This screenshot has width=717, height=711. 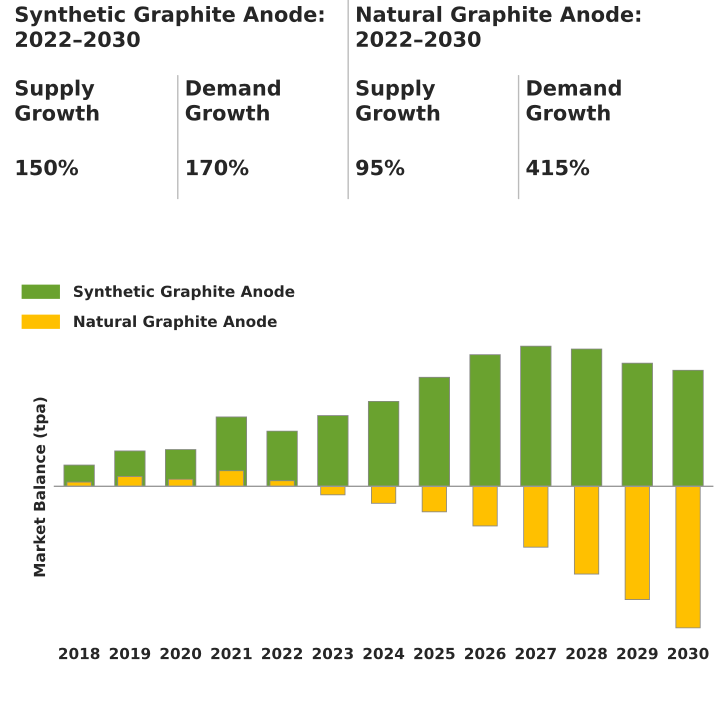 What do you see at coordinates (485, 654) in the screenshot?
I see `x-tick-label: 2026` at bounding box center [485, 654].